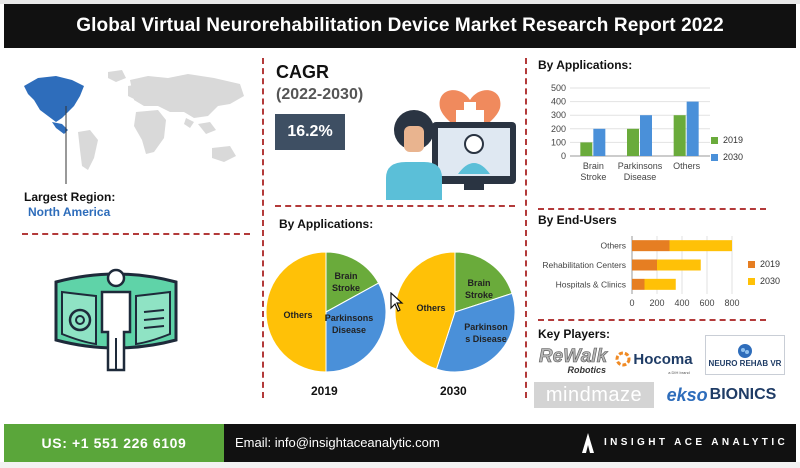 The width and height of the screenshot is (800, 468). I want to click on legend-swatch-2019-endusers, so click(751, 264).